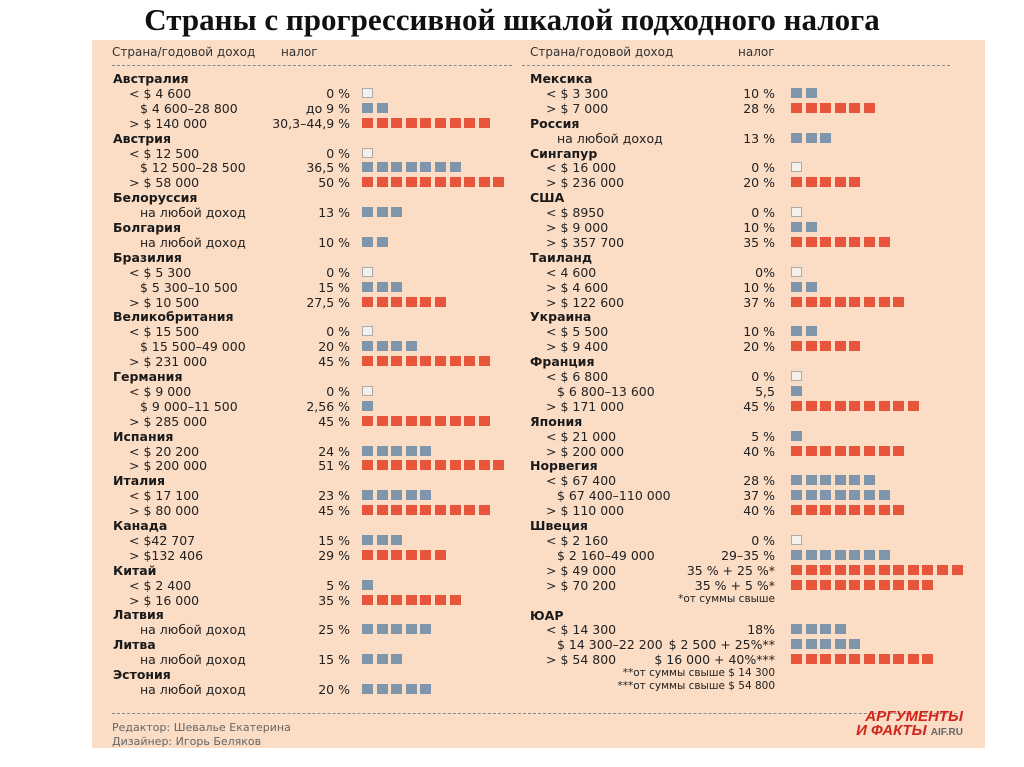 The image size is (1024, 767). What do you see at coordinates (302, 346) in the screenshot?
I see `bracket-row: $ 15 500–49 000 20 %` at bounding box center [302, 346].